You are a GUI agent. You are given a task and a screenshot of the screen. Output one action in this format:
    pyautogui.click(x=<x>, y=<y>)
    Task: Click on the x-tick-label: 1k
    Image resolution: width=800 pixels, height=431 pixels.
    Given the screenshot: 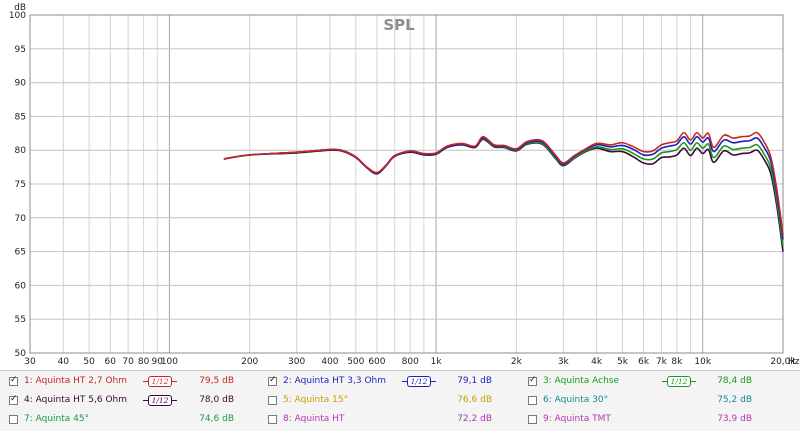 What is the action you would take?
    pyautogui.click(x=437, y=362)
    